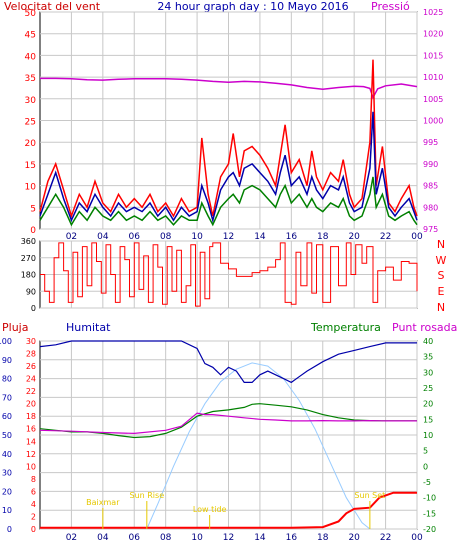 This screenshot has height=548, width=457. I want to click on humidity-tick-label: 50, so click(7, 435).